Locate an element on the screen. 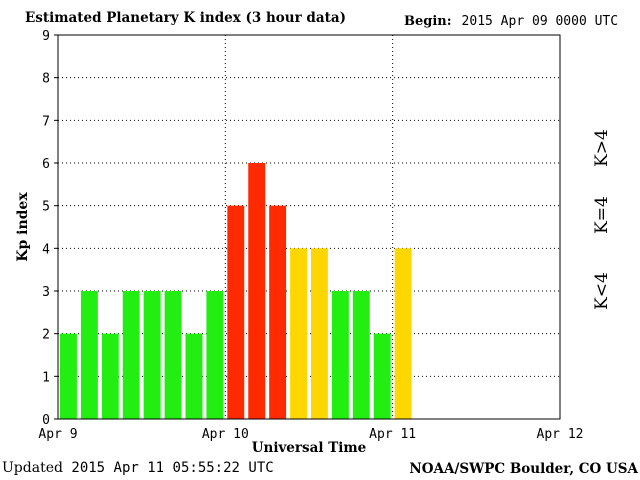 This screenshot has height=480, width=640. y-tick-label: 2 is located at coordinates (46, 335).